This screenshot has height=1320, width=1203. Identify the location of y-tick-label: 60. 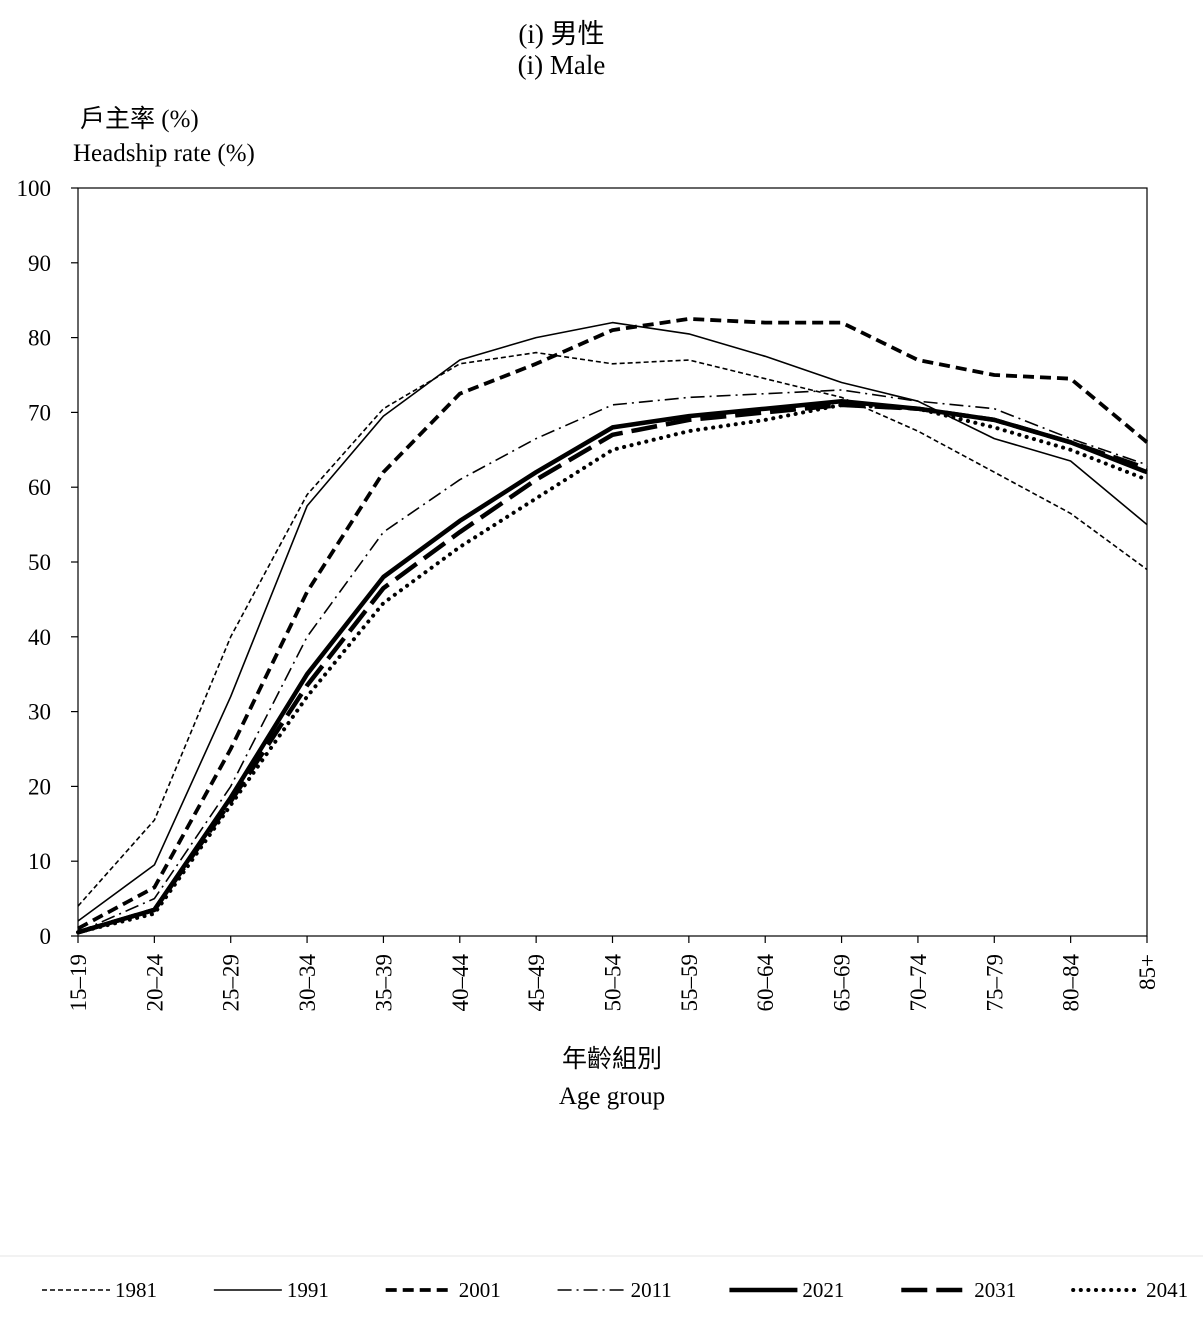
(39, 487).